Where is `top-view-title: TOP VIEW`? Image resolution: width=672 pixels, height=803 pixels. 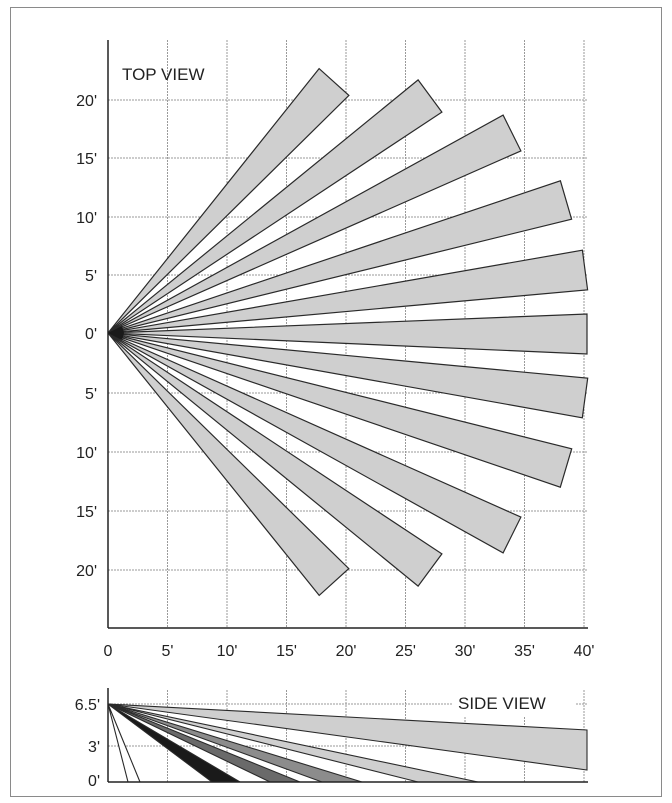 top-view-title: TOP VIEW is located at coordinates (163, 74).